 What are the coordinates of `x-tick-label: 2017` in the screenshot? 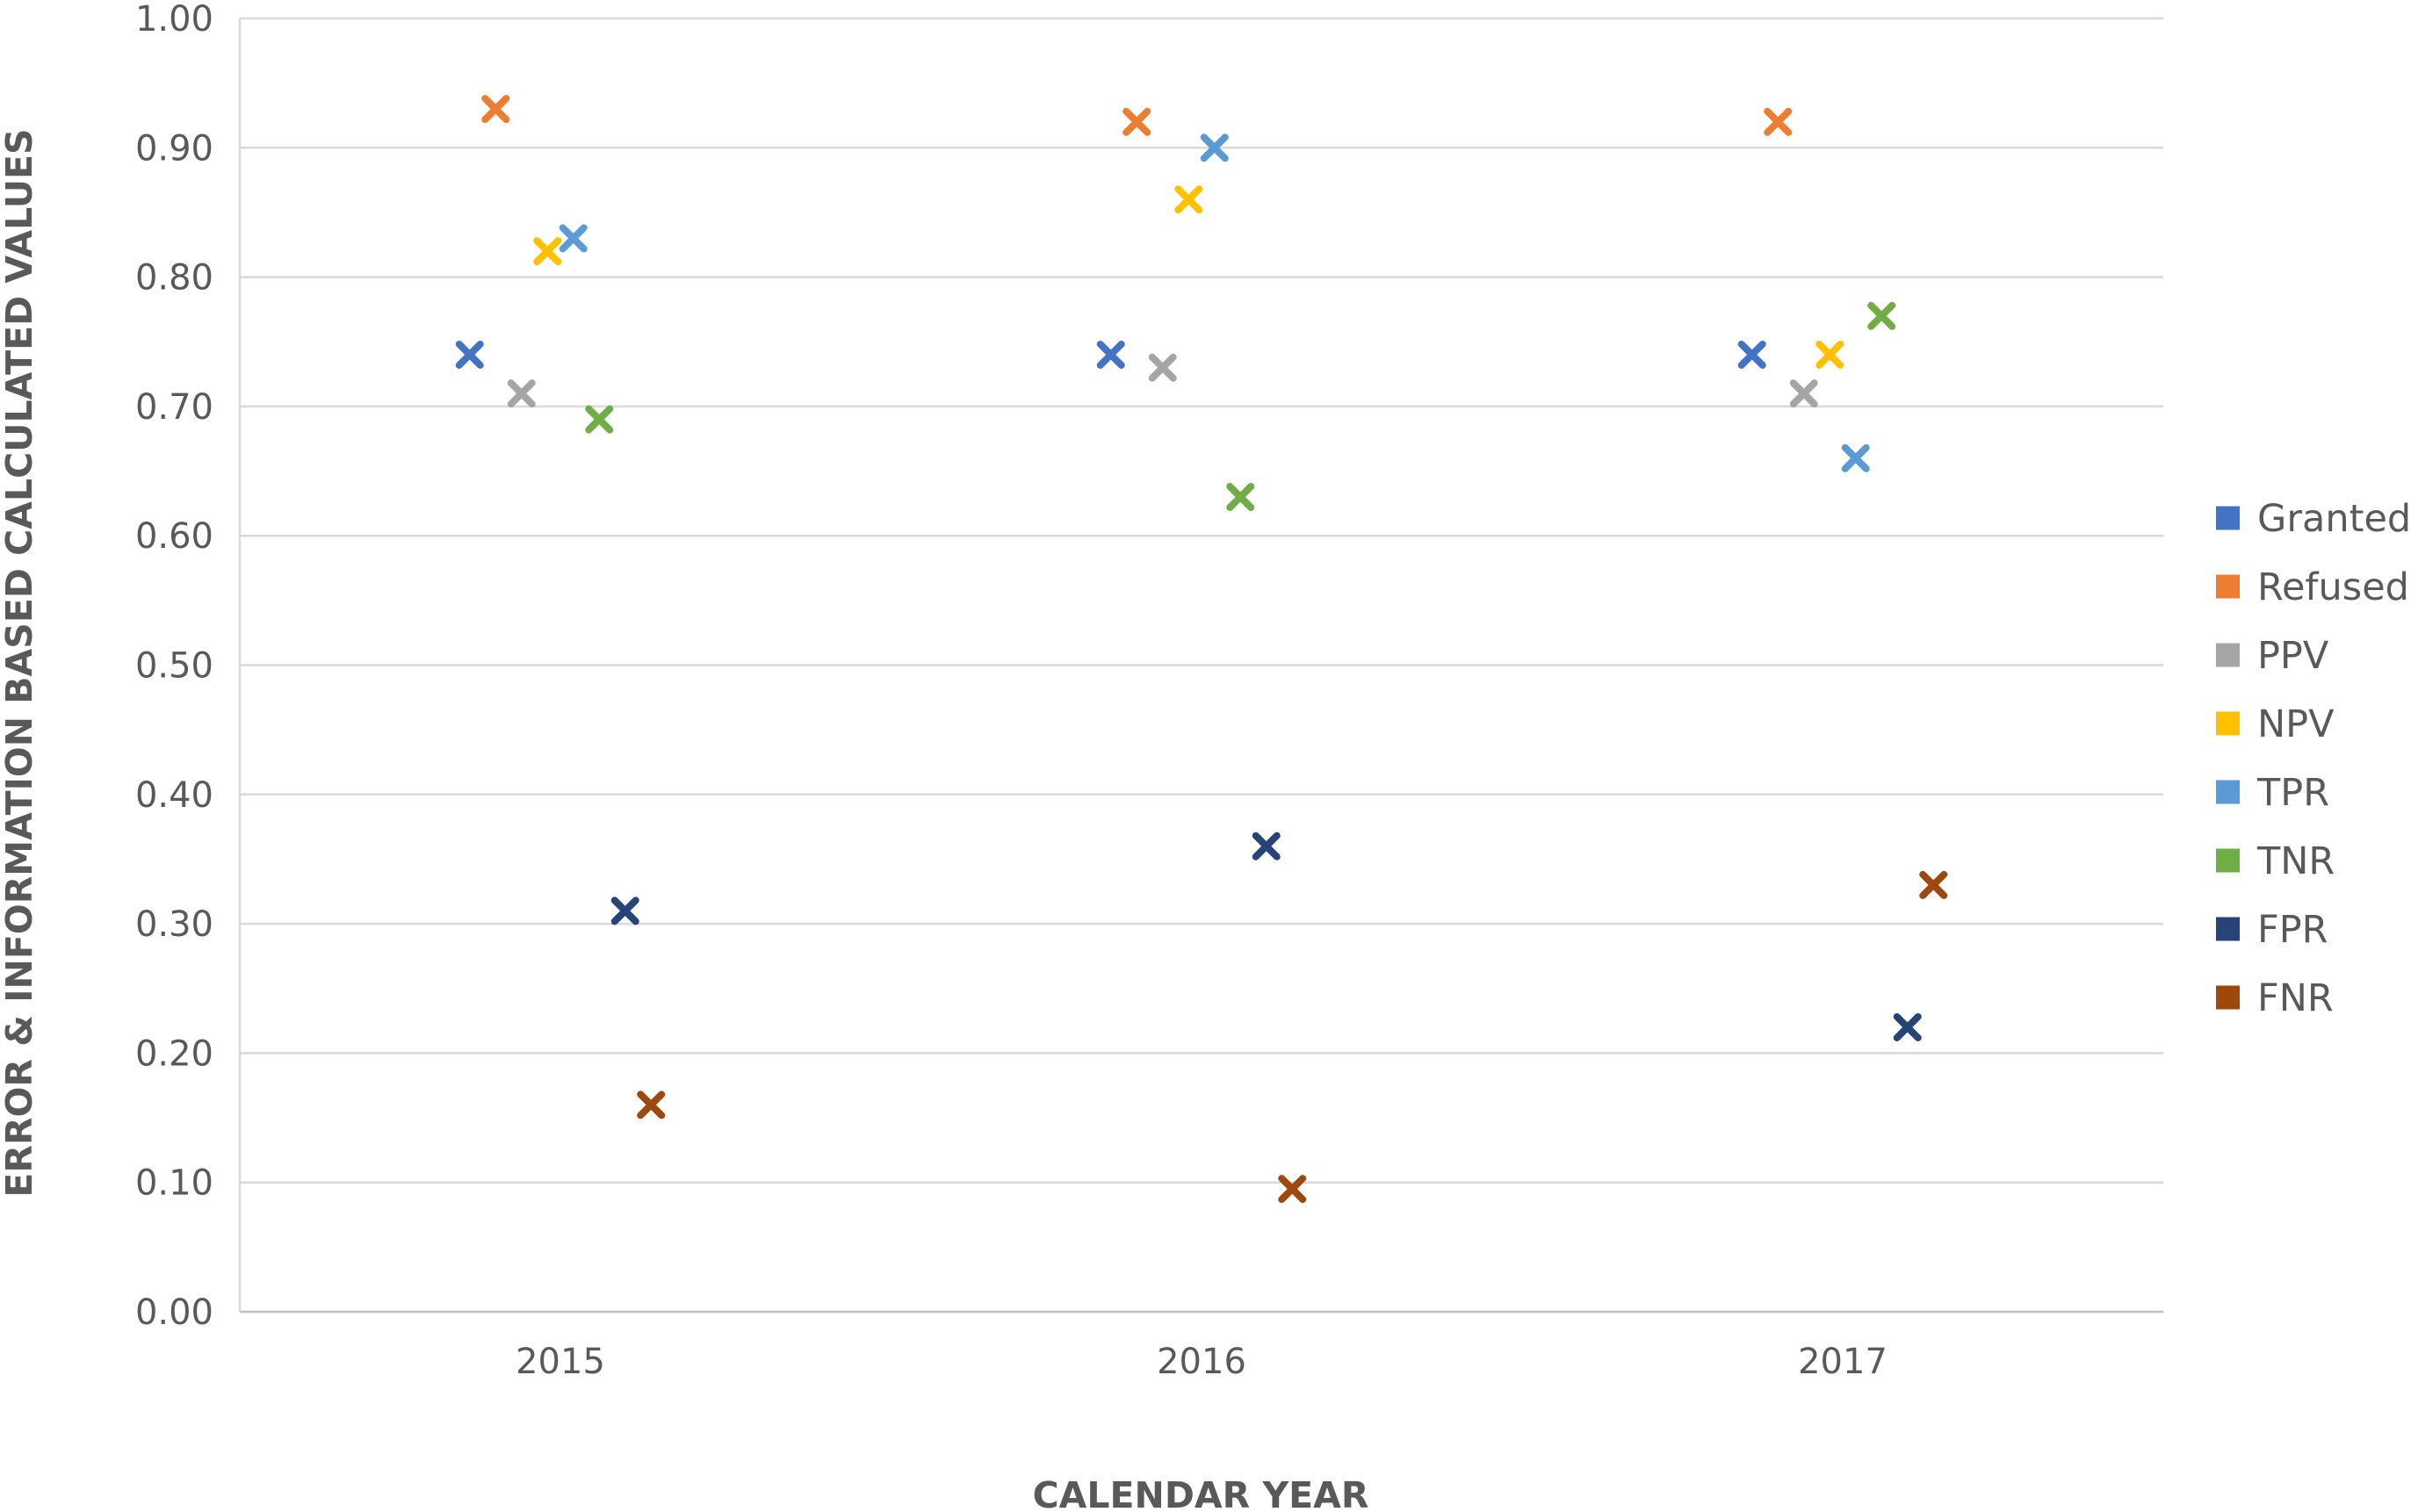 It's located at (1842, 1362).